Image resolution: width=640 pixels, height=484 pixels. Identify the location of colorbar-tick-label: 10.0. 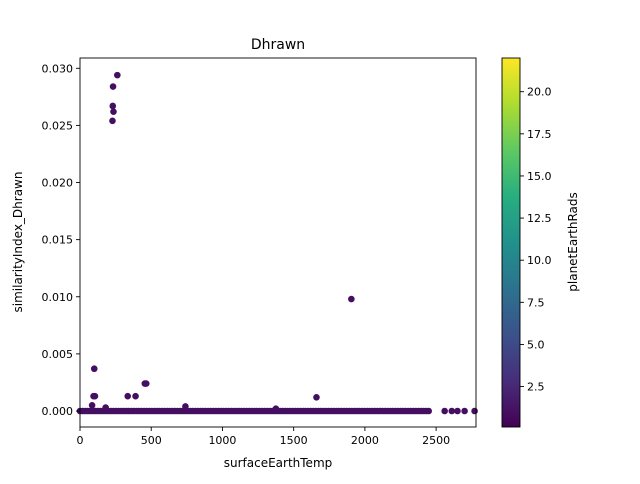
(539, 260).